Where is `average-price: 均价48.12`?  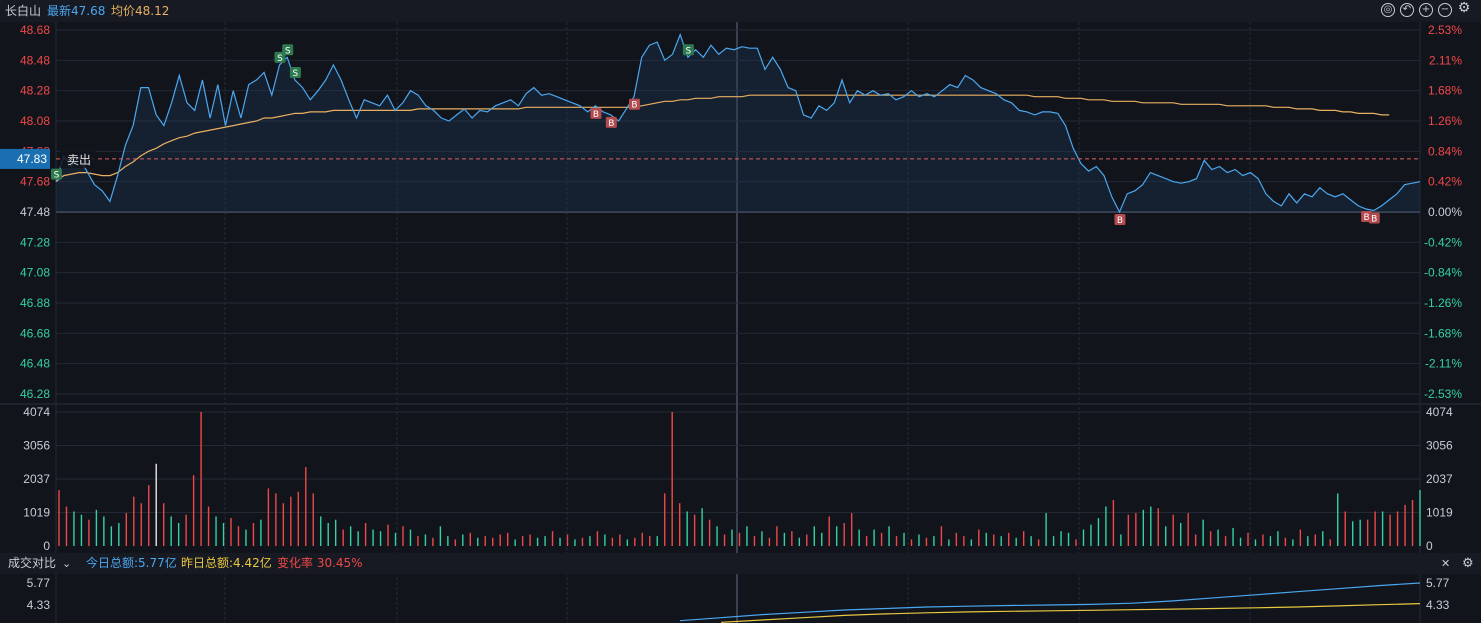
average-price: 均价48.12 is located at coordinates (140, 11).